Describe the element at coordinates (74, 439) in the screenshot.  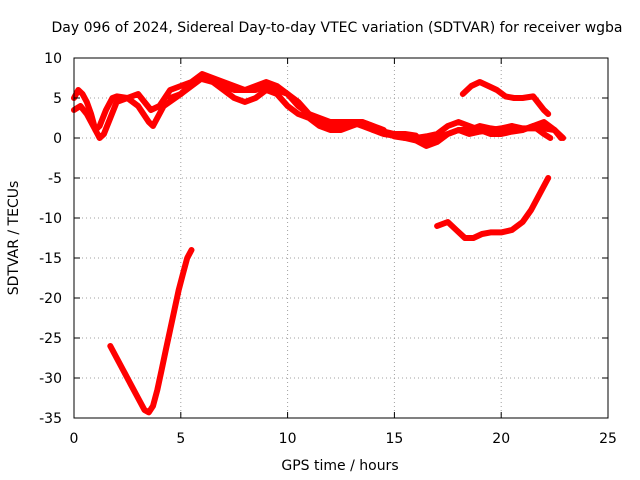
I see `x-tick-label: 0` at that location.